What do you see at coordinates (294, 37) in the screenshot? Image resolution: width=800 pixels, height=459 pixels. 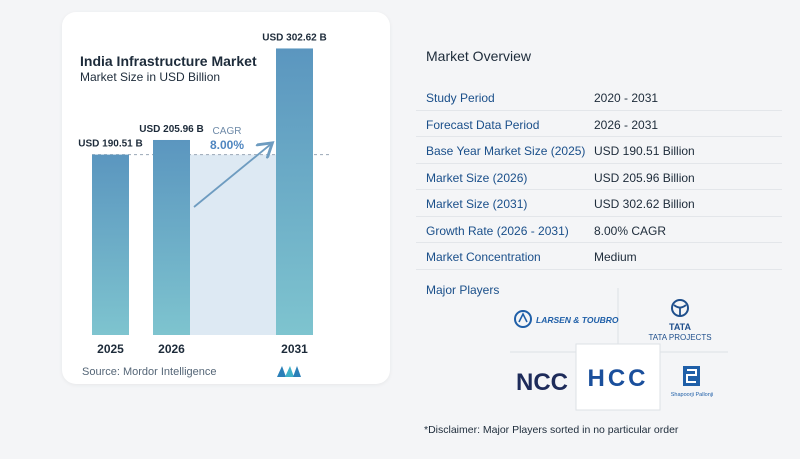 I see `bar-value-label: USD 302.62 B` at bounding box center [294, 37].